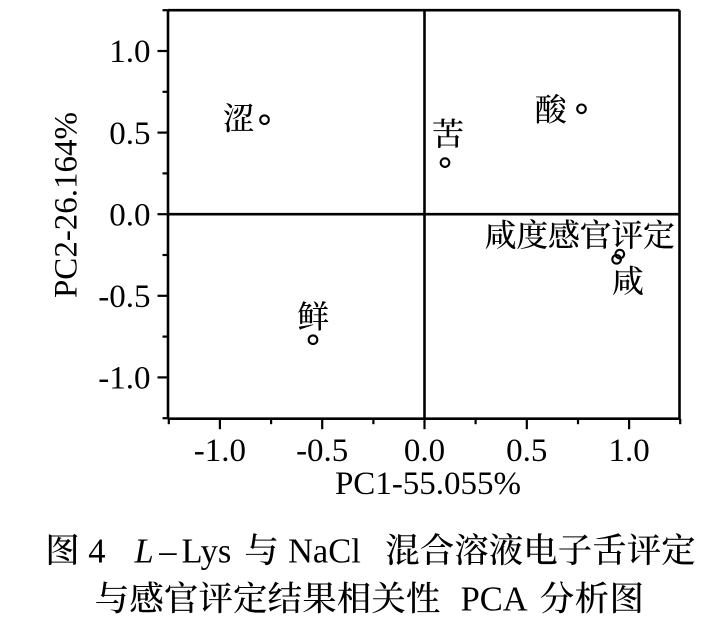  Describe the element at coordinates (207, 551) in the screenshot. I see `svg-text: Lys` at that location.